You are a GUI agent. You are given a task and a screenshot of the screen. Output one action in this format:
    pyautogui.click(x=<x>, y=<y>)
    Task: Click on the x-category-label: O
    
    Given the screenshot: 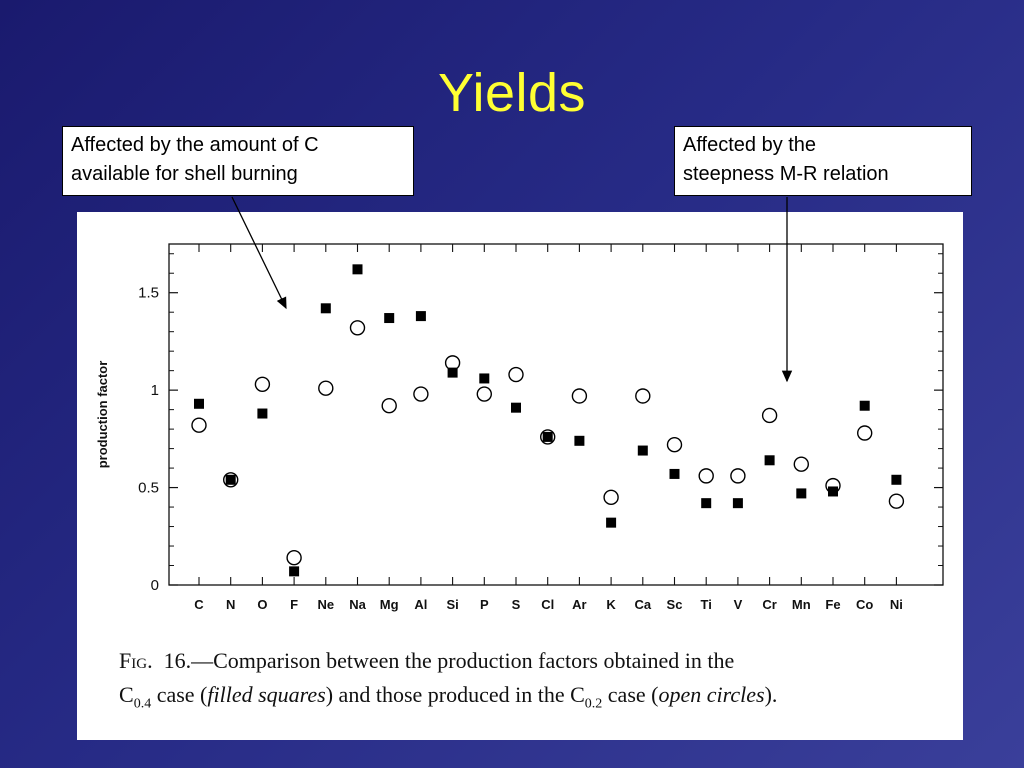 What is the action you would take?
    pyautogui.click(x=262, y=604)
    